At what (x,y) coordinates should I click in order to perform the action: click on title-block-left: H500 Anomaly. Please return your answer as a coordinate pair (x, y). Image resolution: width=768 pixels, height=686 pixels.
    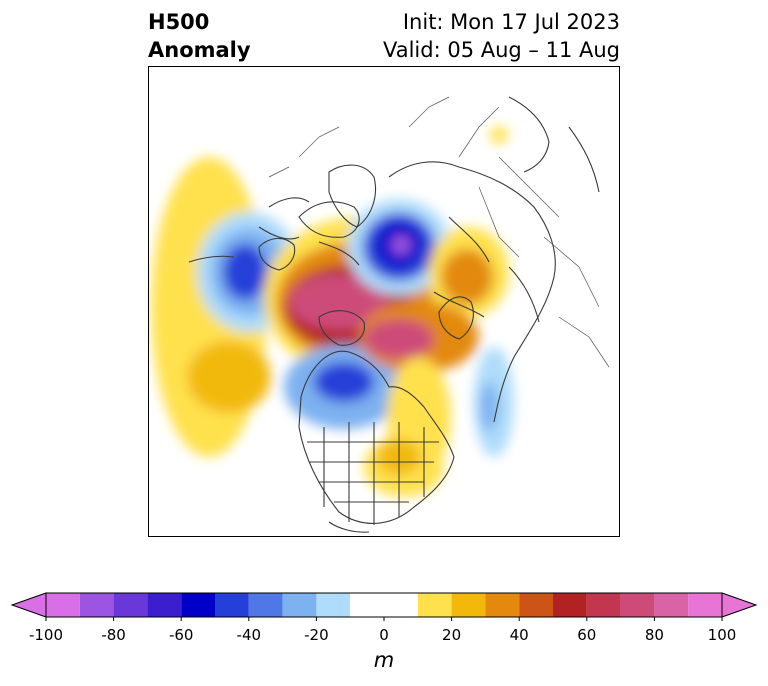
    Looking at the image, I should click on (199, 36).